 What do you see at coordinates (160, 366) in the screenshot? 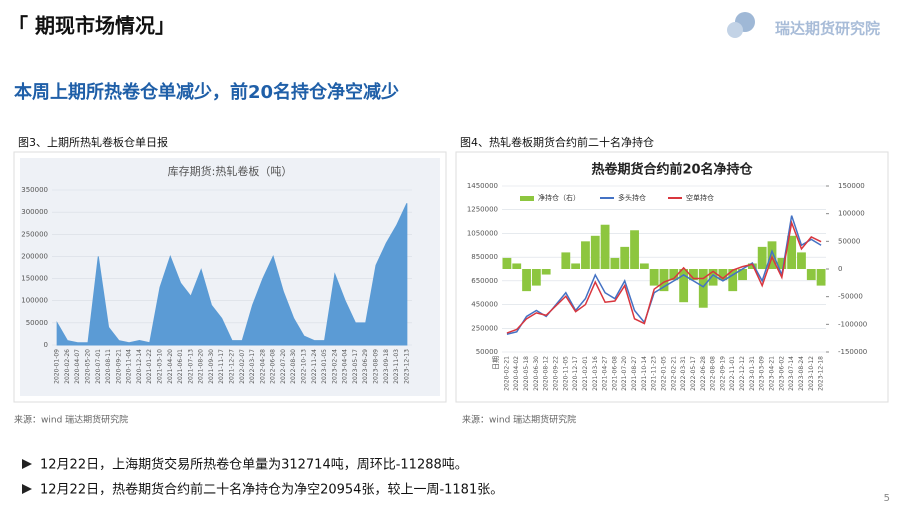
I see `x-tick-label: 2021-03-10` at bounding box center [160, 366].